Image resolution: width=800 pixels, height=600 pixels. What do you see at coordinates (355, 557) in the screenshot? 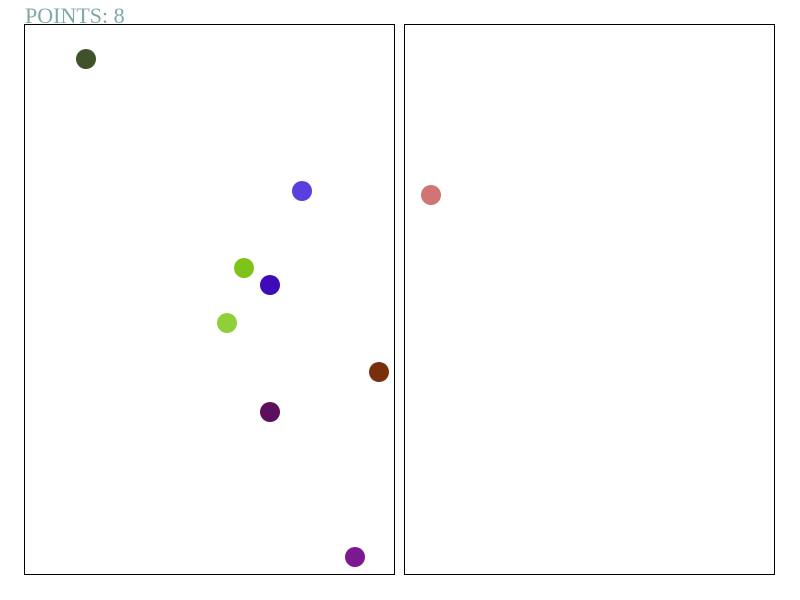
I see `dot-purple` at bounding box center [355, 557].